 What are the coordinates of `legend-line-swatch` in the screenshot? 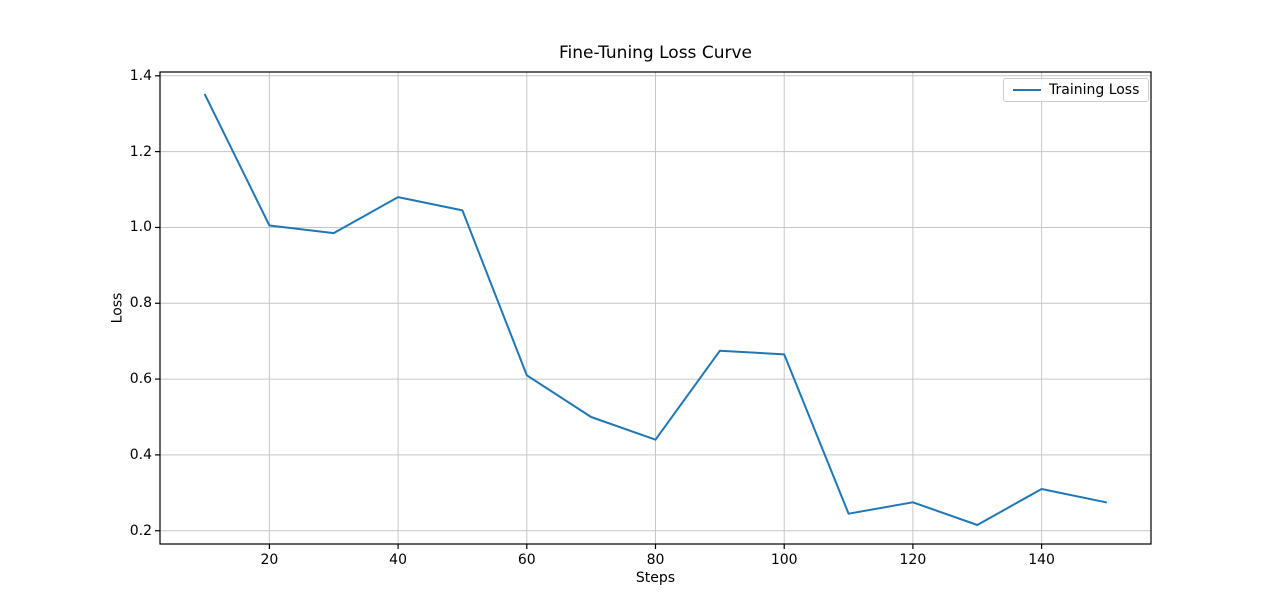 It's located at (1027, 90).